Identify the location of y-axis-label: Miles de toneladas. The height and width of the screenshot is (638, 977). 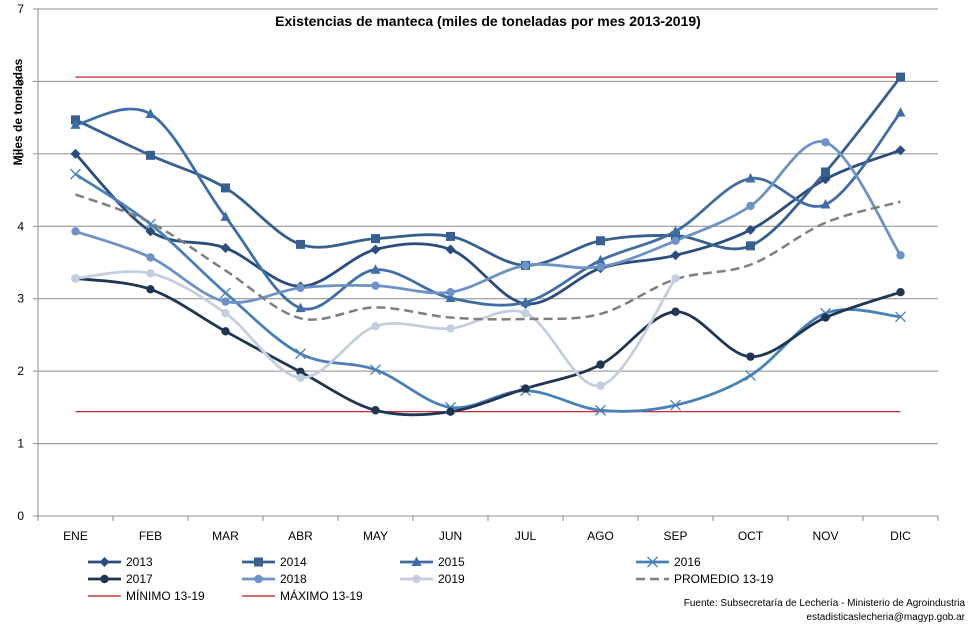
(18, 111).